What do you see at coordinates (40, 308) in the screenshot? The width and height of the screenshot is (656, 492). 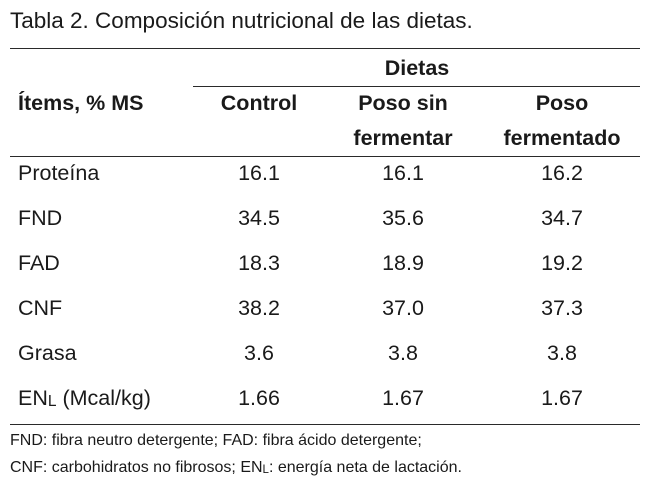 I see `table-row-label: CNF` at bounding box center [40, 308].